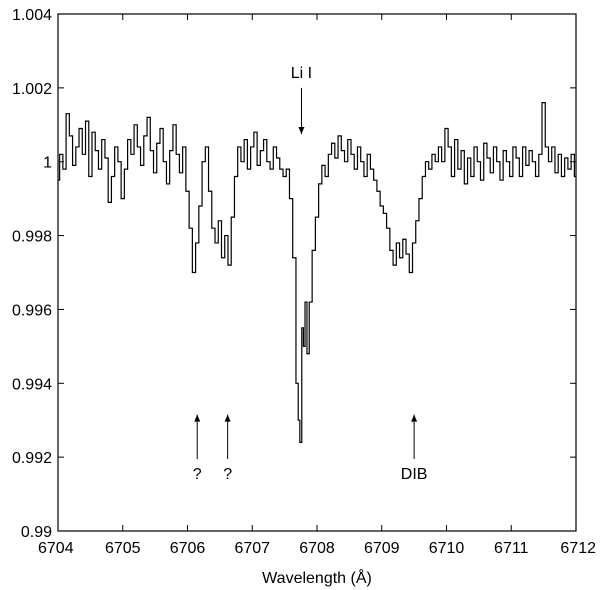 The width and height of the screenshot is (600, 590). I want to click on x-tick-label: 6706, so click(188, 548).